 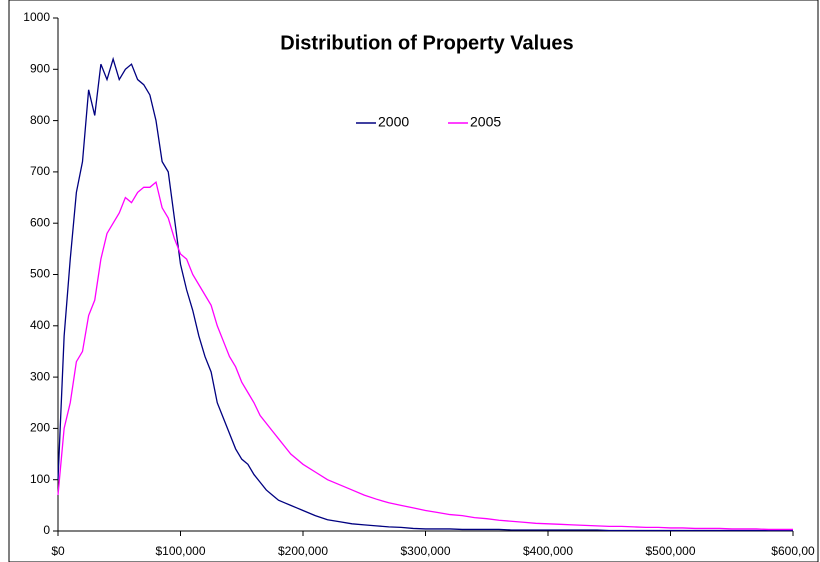 I want to click on x-tick-label: $500,000, so click(x=670, y=551).